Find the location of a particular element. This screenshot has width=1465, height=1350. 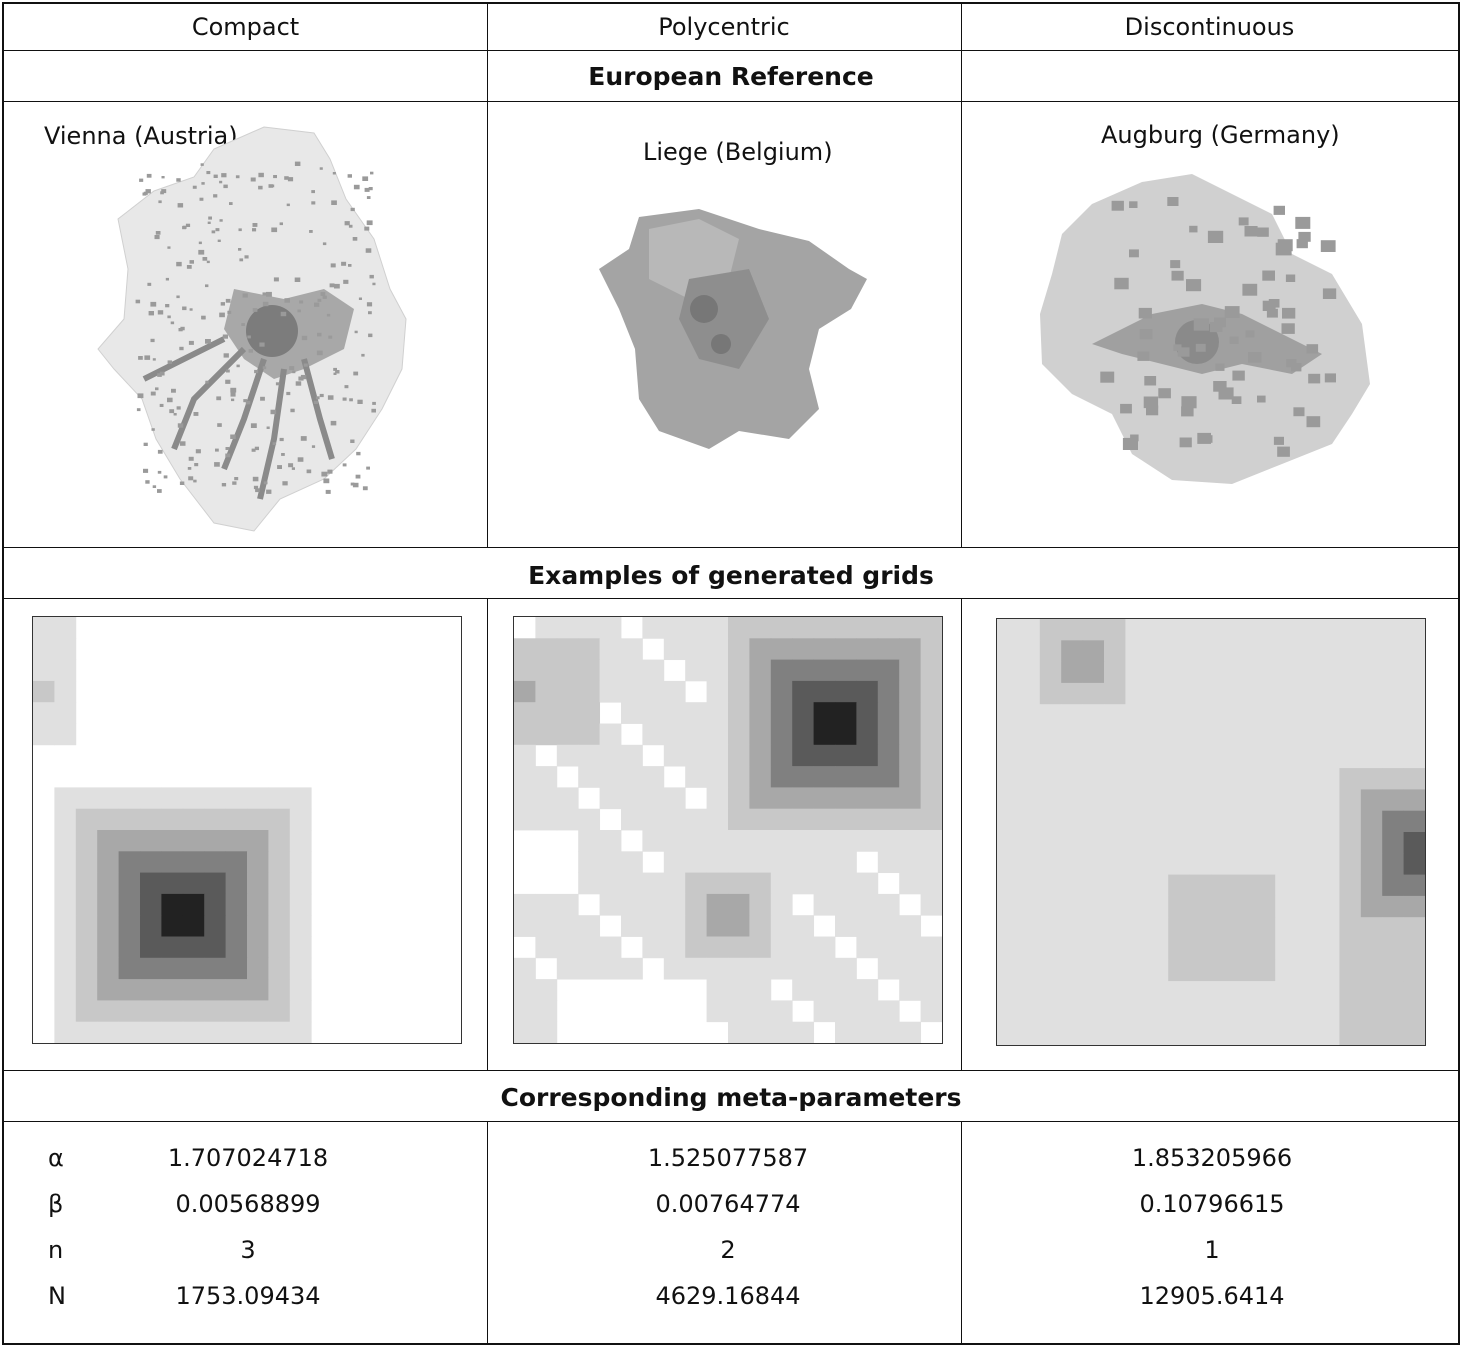

column-header-discontinuous: Discontinuous is located at coordinates (1209, 27).